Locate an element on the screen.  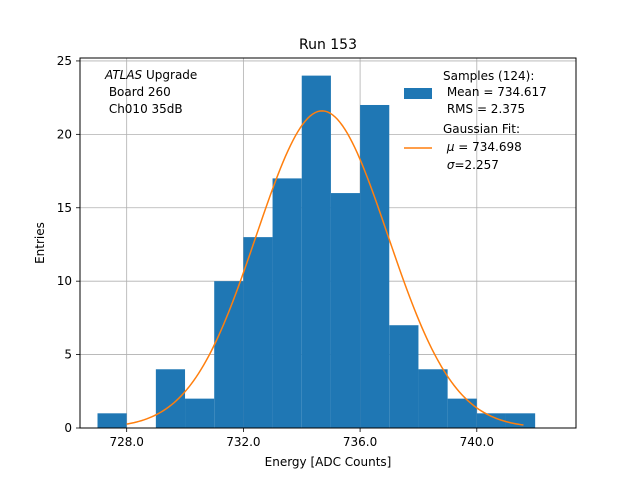
y-axis-ticks: 0 5 10 15 20 25 is located at coordinates (68, 244).